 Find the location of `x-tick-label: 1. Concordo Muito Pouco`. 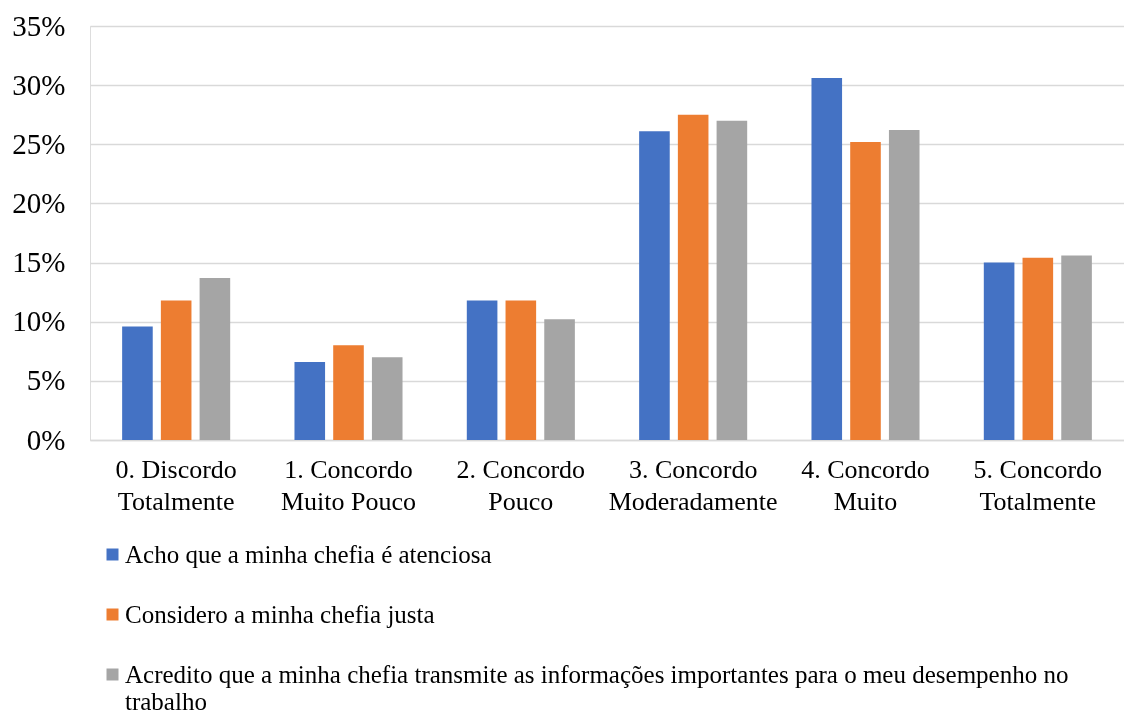

x-tick-label: 1. Concordo Muito Pouco is located at coordinates (348, 485).